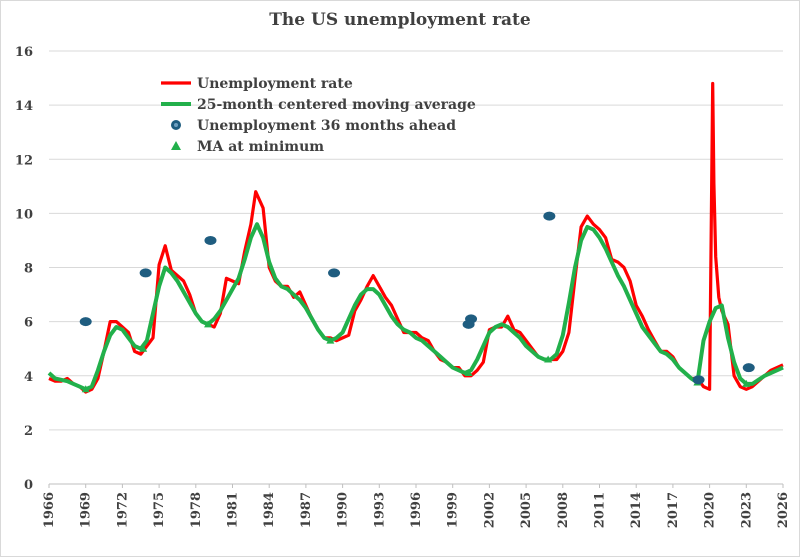 Image resolution: width=800 pixels, height=557 pixels. I want to click on x-tick-label: 1993, so click(379, 510).